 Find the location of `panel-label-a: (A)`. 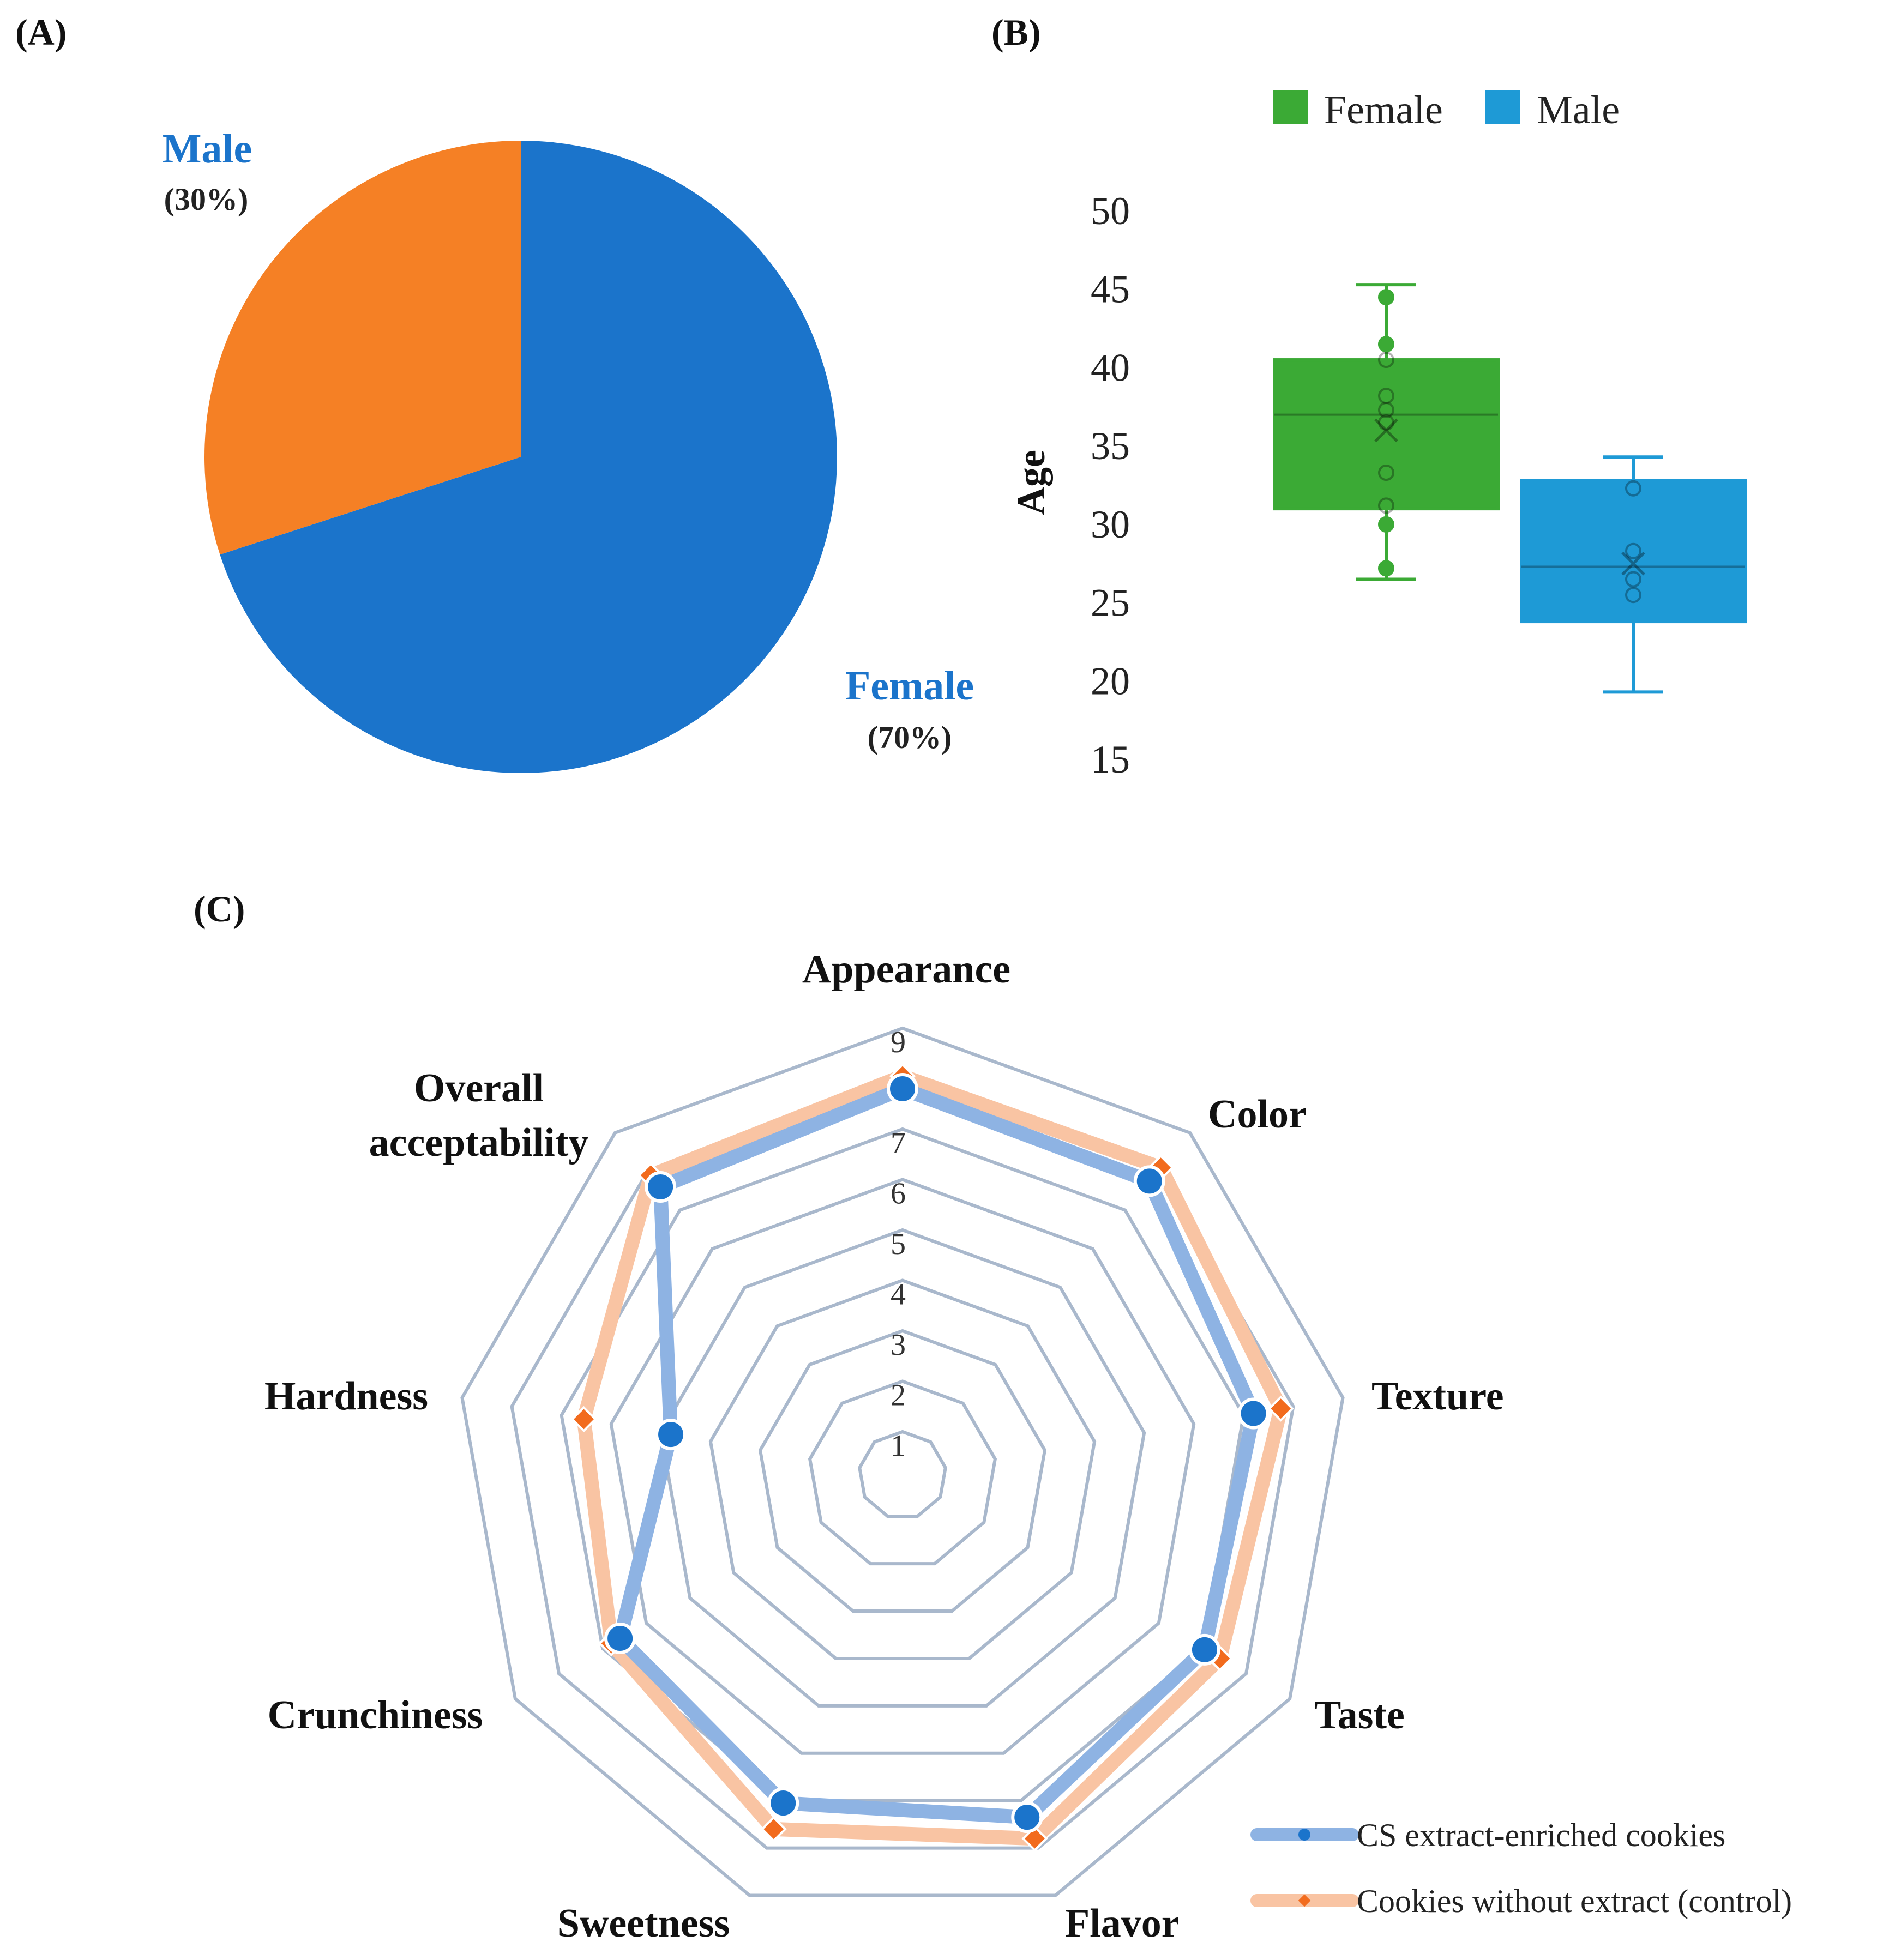

panel-label-a: (A) is located at coordinates (41, 32).